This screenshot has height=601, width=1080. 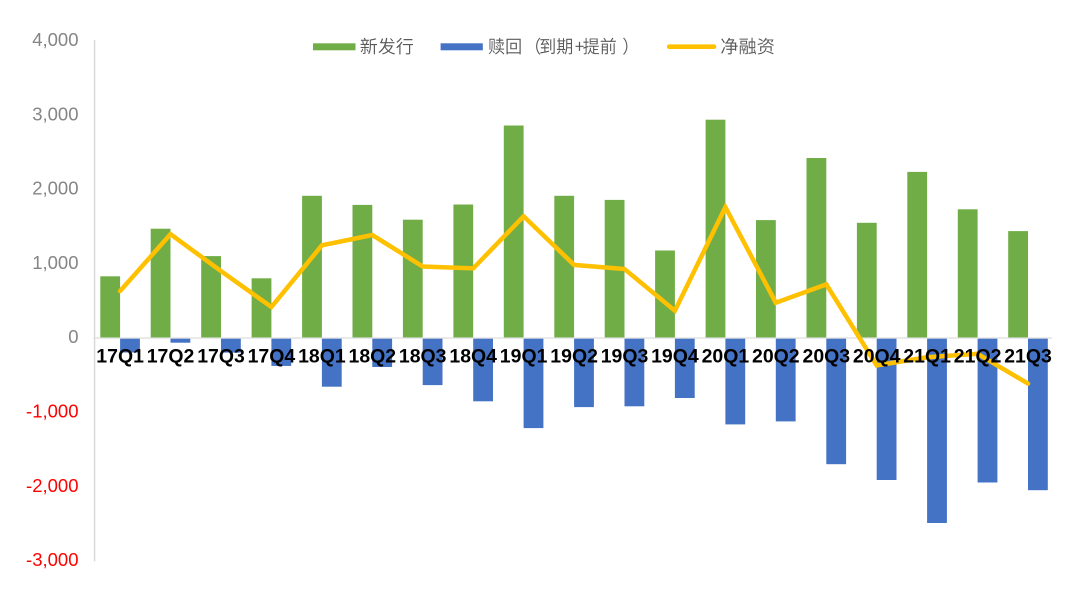 I want to click on svg-text: 19Q4, so click(x=675, y=357).